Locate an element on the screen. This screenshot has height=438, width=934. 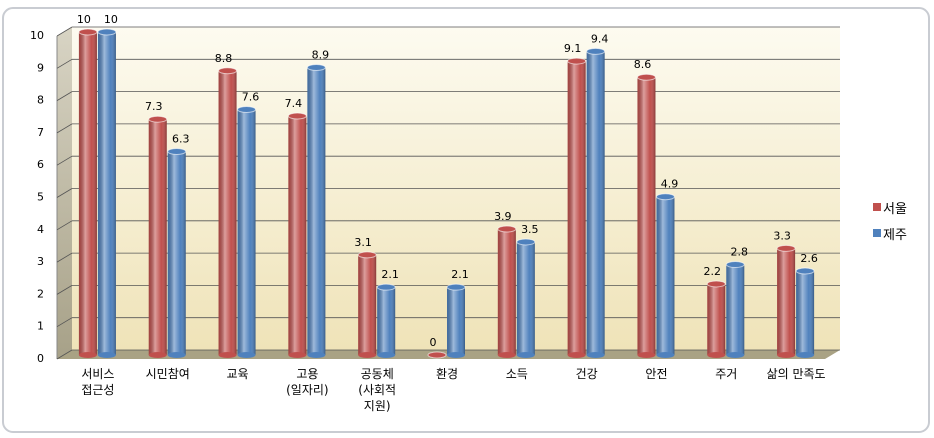
y-tick-label: 2 is located at coordinates (40, 293).